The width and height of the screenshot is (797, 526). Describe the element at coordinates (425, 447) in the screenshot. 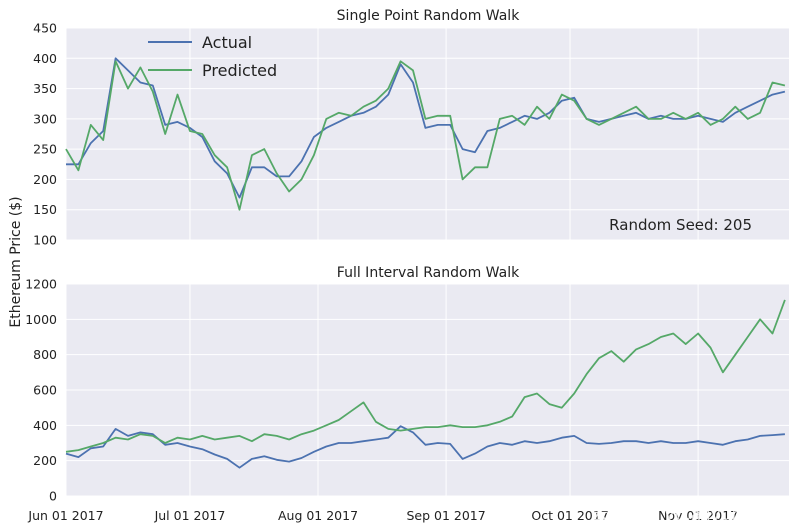

I see `series-line-actual` at that location.